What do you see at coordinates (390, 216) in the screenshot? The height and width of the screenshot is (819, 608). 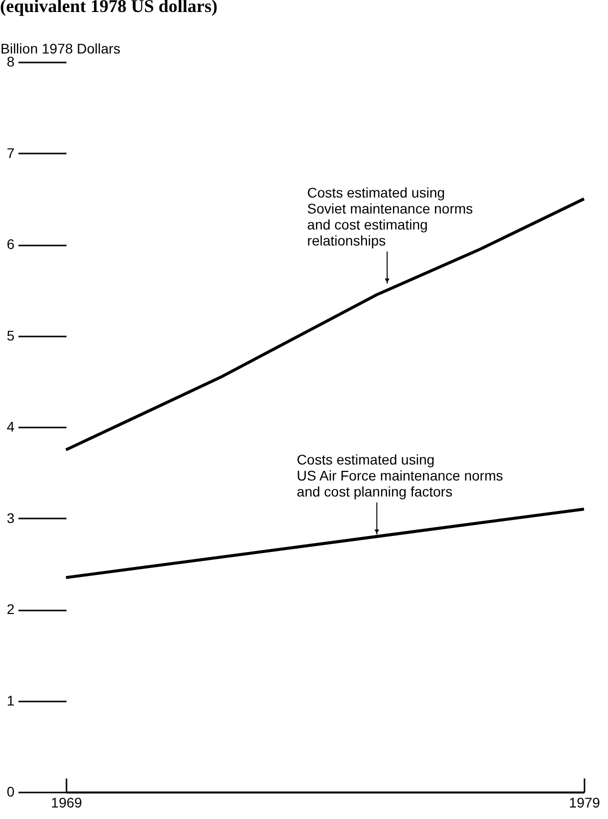 I see `annotation: Costs estimated using Soviet maintenance norms and cost estimating relationships` at bounding box center [390, 216].